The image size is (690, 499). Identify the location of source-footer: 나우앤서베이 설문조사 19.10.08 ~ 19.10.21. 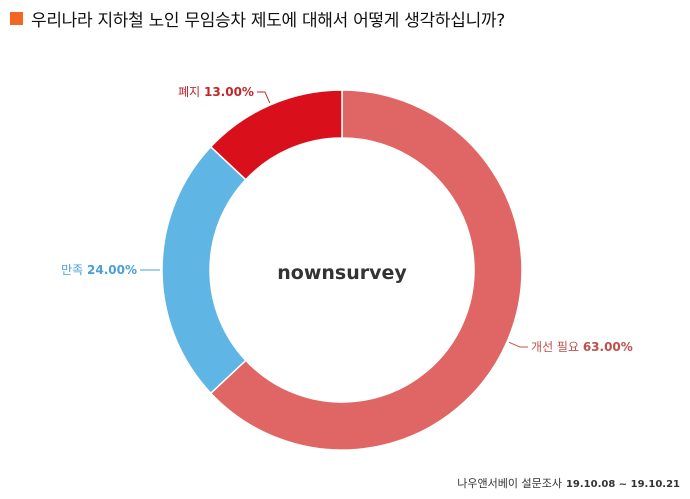
(568, 483).